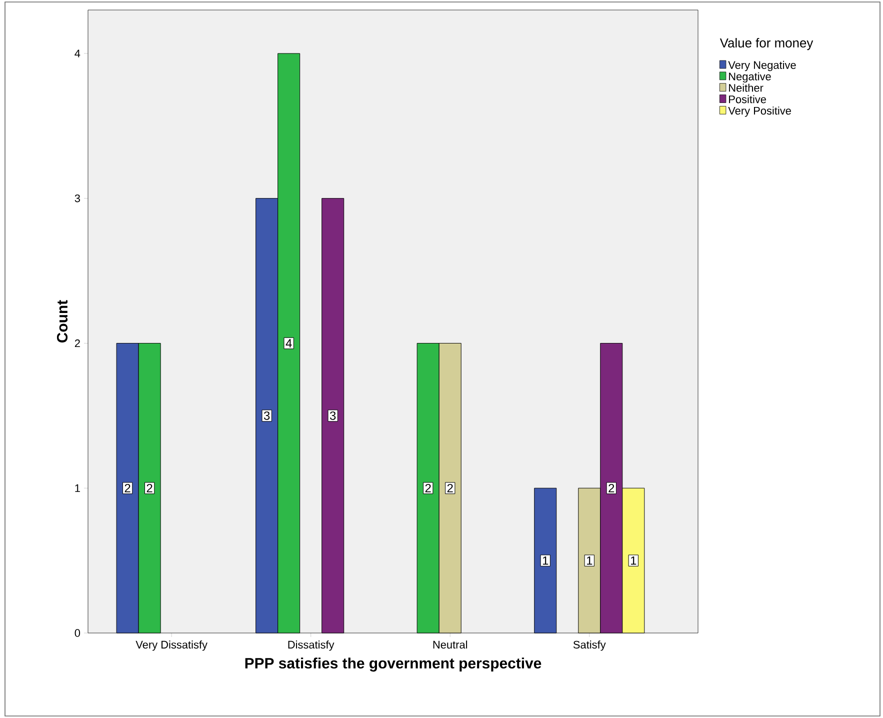  I want to click on legend-label: Neither, so click(746, 88).